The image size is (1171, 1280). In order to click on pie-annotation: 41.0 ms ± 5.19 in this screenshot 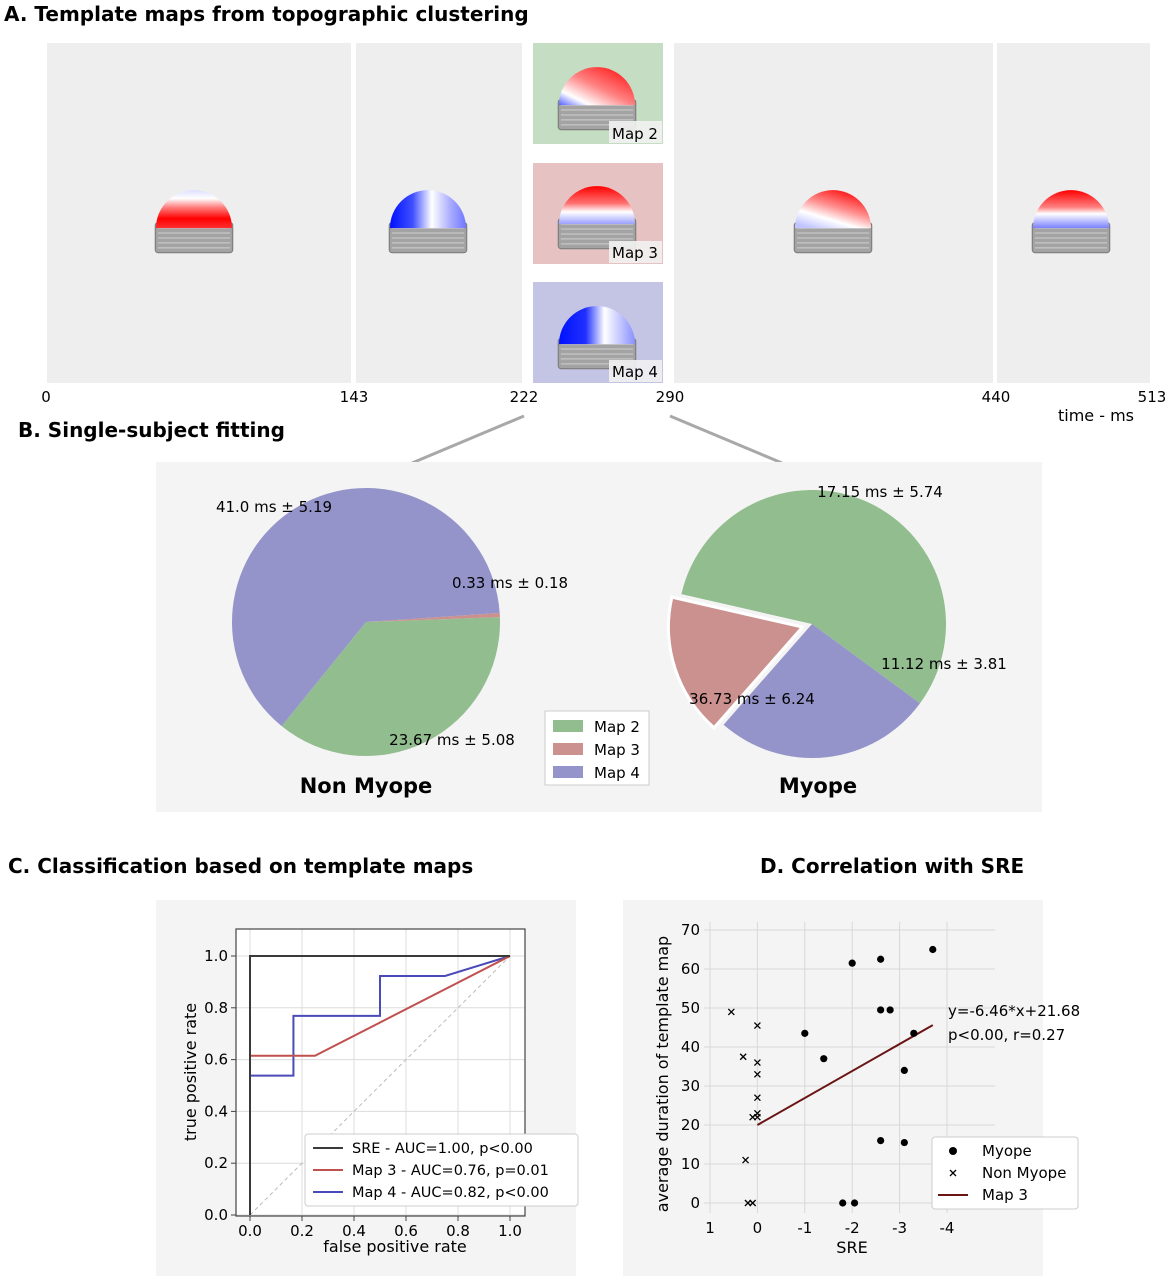, I will do `click(274, 507)`.